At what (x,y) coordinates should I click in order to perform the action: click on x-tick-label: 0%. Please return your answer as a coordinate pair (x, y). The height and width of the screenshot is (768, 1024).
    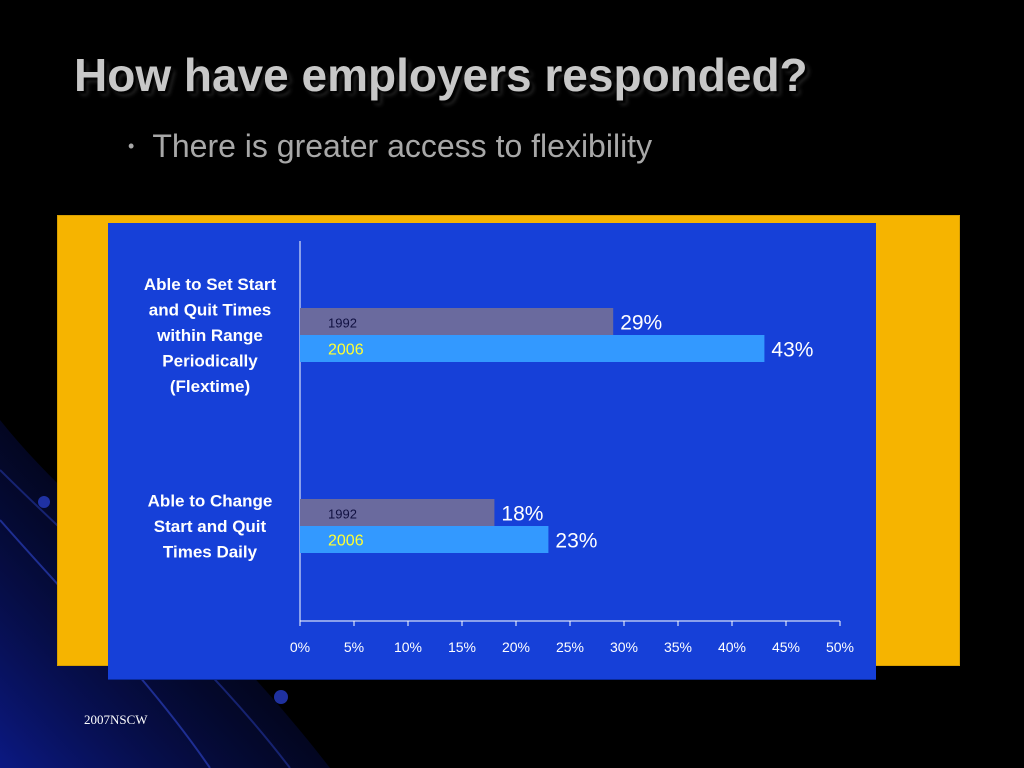
    Looking at the image, I should click on (300, 647).